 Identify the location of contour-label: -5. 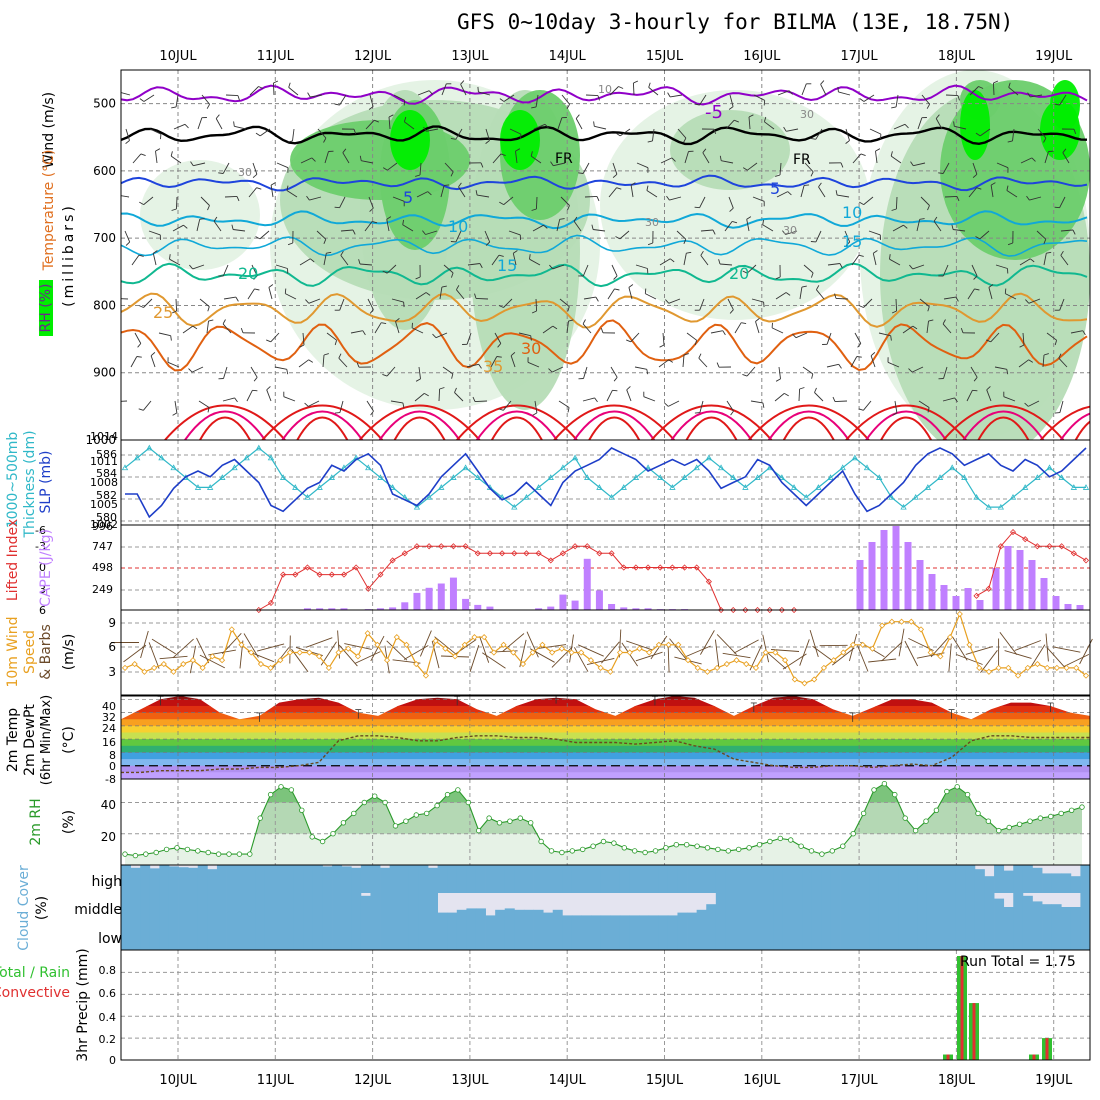
(714, 112).